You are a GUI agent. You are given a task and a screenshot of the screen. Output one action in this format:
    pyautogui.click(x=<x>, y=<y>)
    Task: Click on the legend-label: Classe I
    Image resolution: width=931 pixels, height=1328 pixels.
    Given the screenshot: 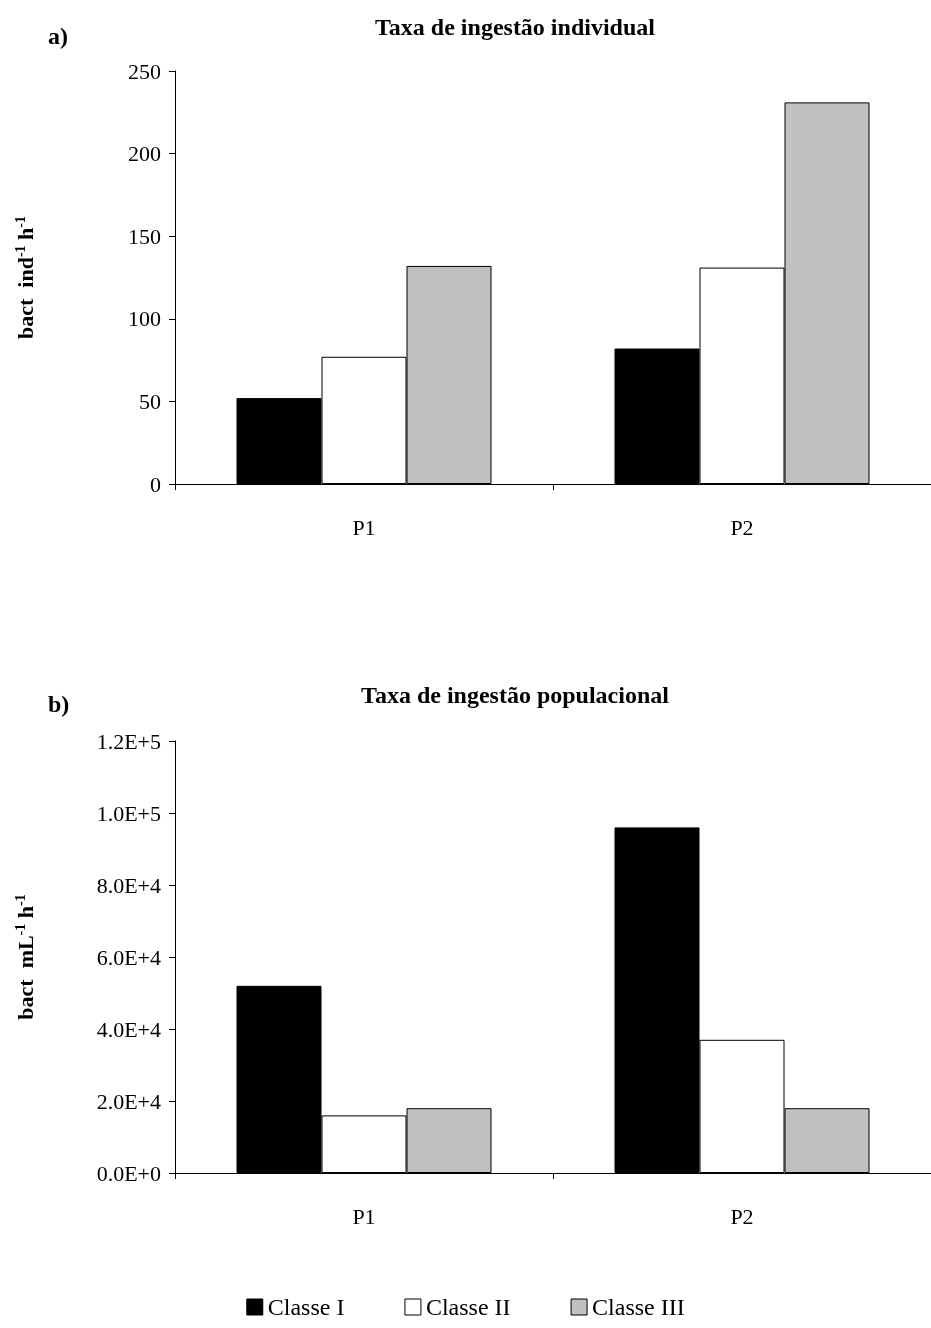 What is the action you would take?
    pyautogui.click(x=306, y=1307)
    